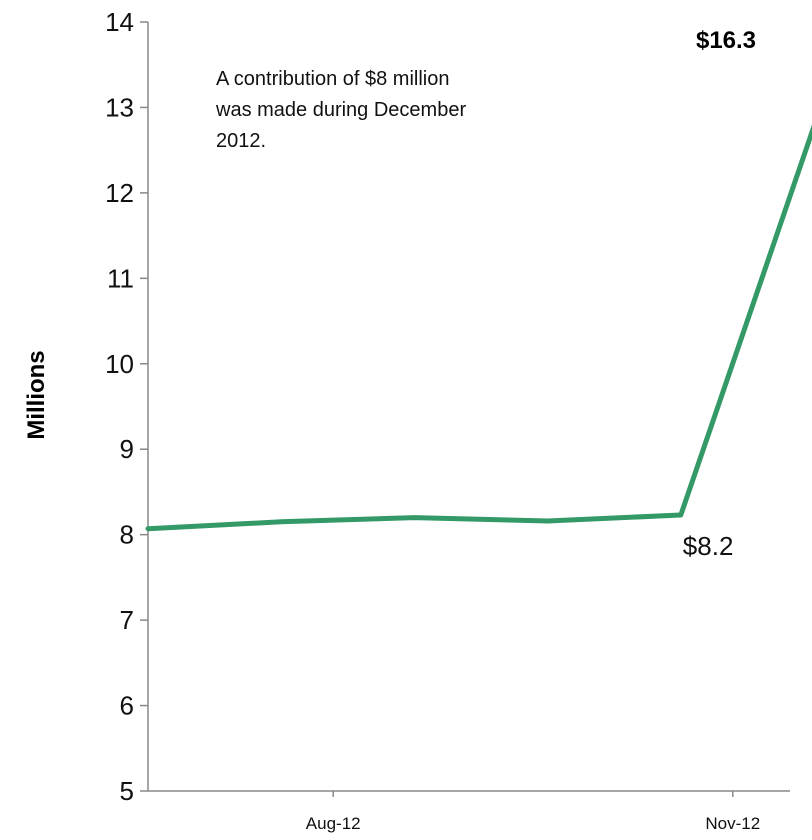 This screenshot has height=840, width=812. Describe the element at coordinates (119, 193) in the screenshot. I see `y-tick-label: 12` at that location.